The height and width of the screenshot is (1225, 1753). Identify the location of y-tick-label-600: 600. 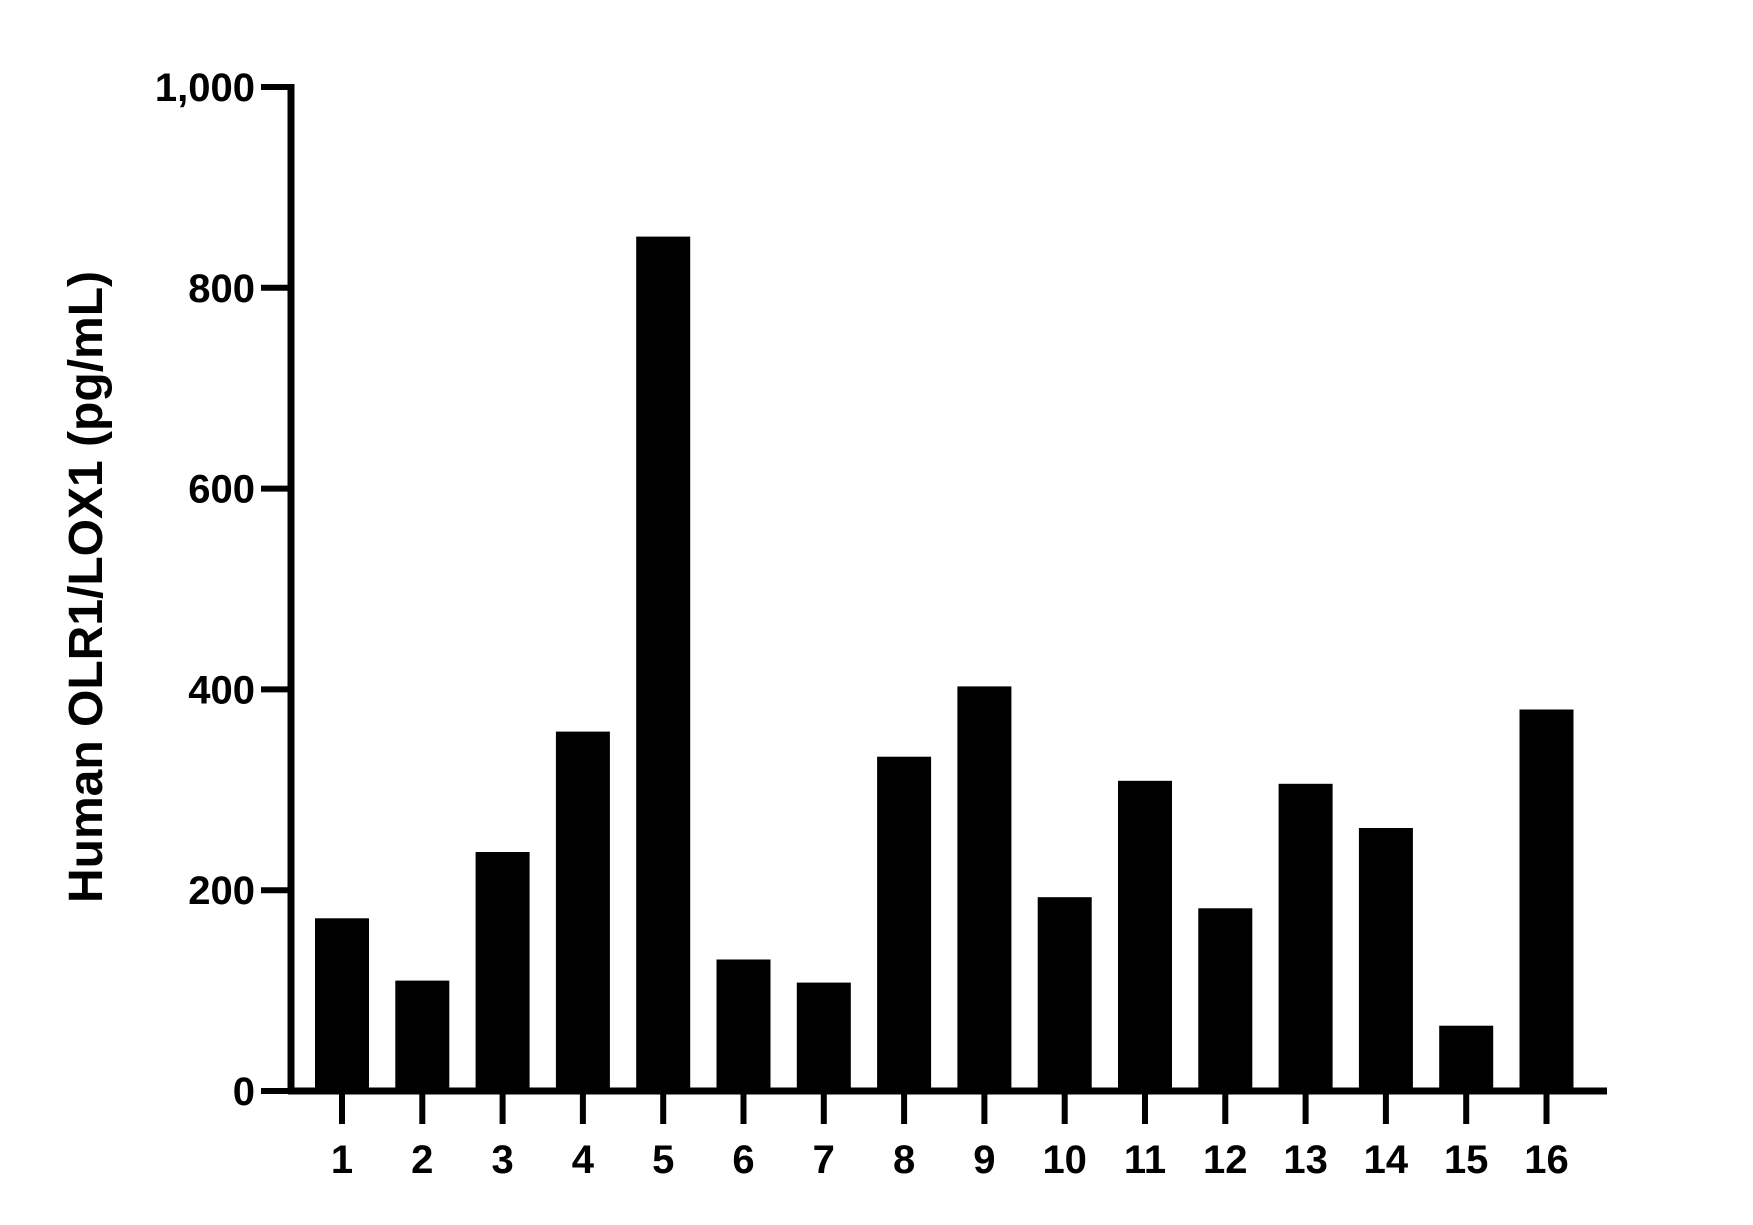
(221, 490).